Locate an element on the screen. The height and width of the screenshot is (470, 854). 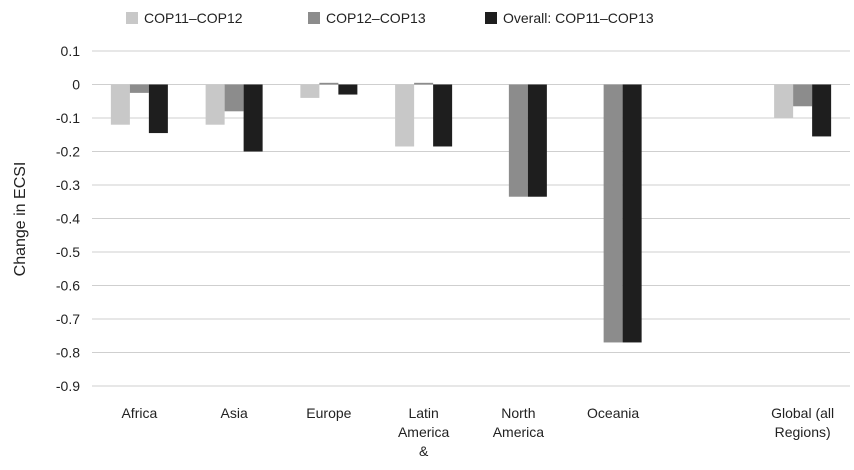
legend-label: Overall: COP11–COP13 is located at coordinates (578, 18).